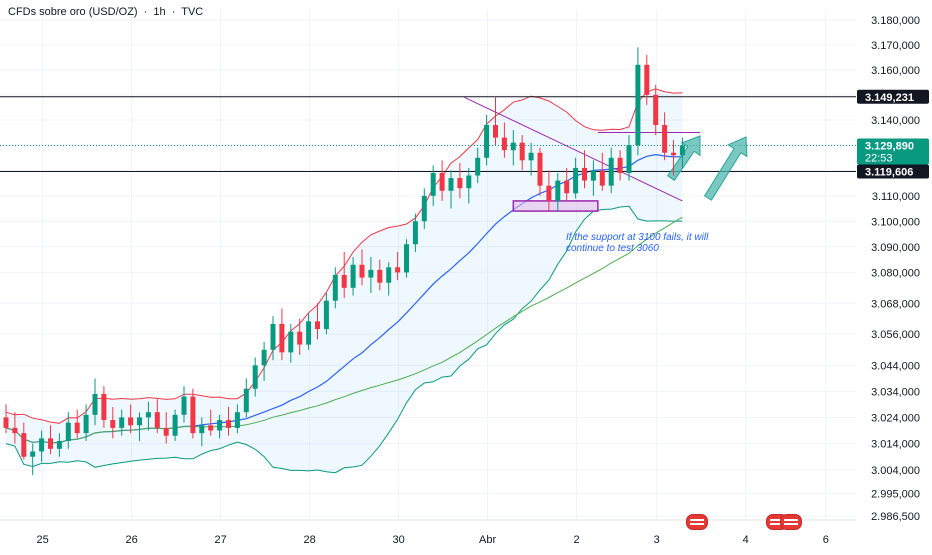 Image resolution: width=932 pixels, height=555 pixels. Describe the element at coordinates (895, 471) in the screenshot. I see `y-tick-label: 3.004,000` at that location.